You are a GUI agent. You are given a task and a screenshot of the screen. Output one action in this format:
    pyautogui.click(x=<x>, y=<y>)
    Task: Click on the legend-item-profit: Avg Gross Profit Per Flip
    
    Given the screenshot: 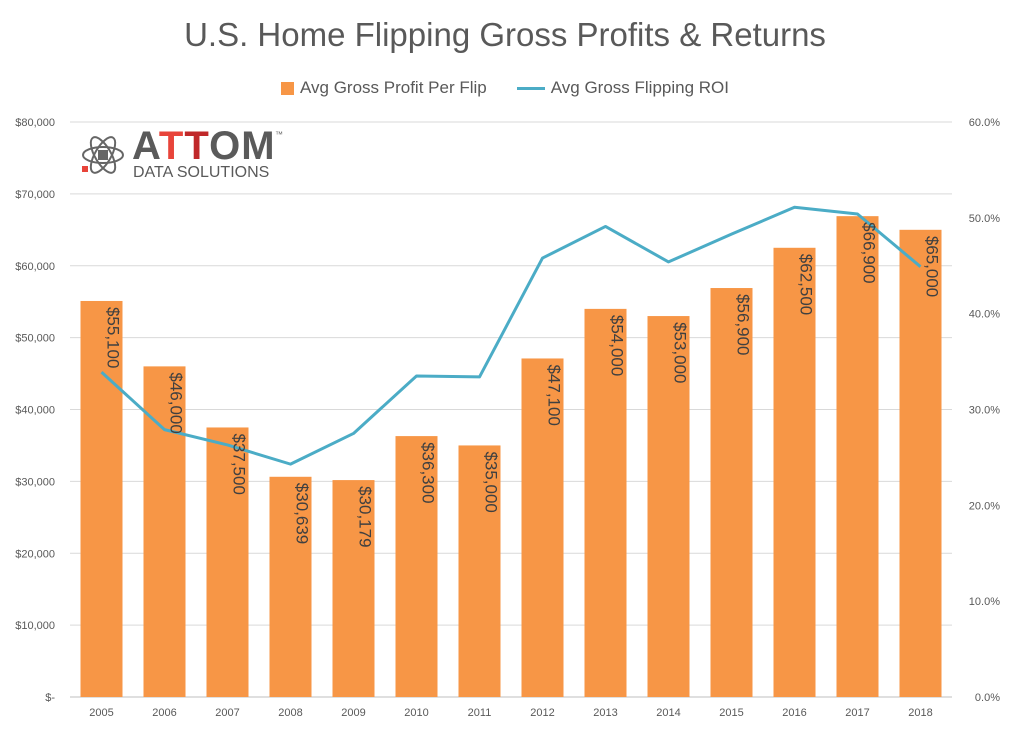 What is the action you would take?
    pyautogui.click(x=383, y=88)
    